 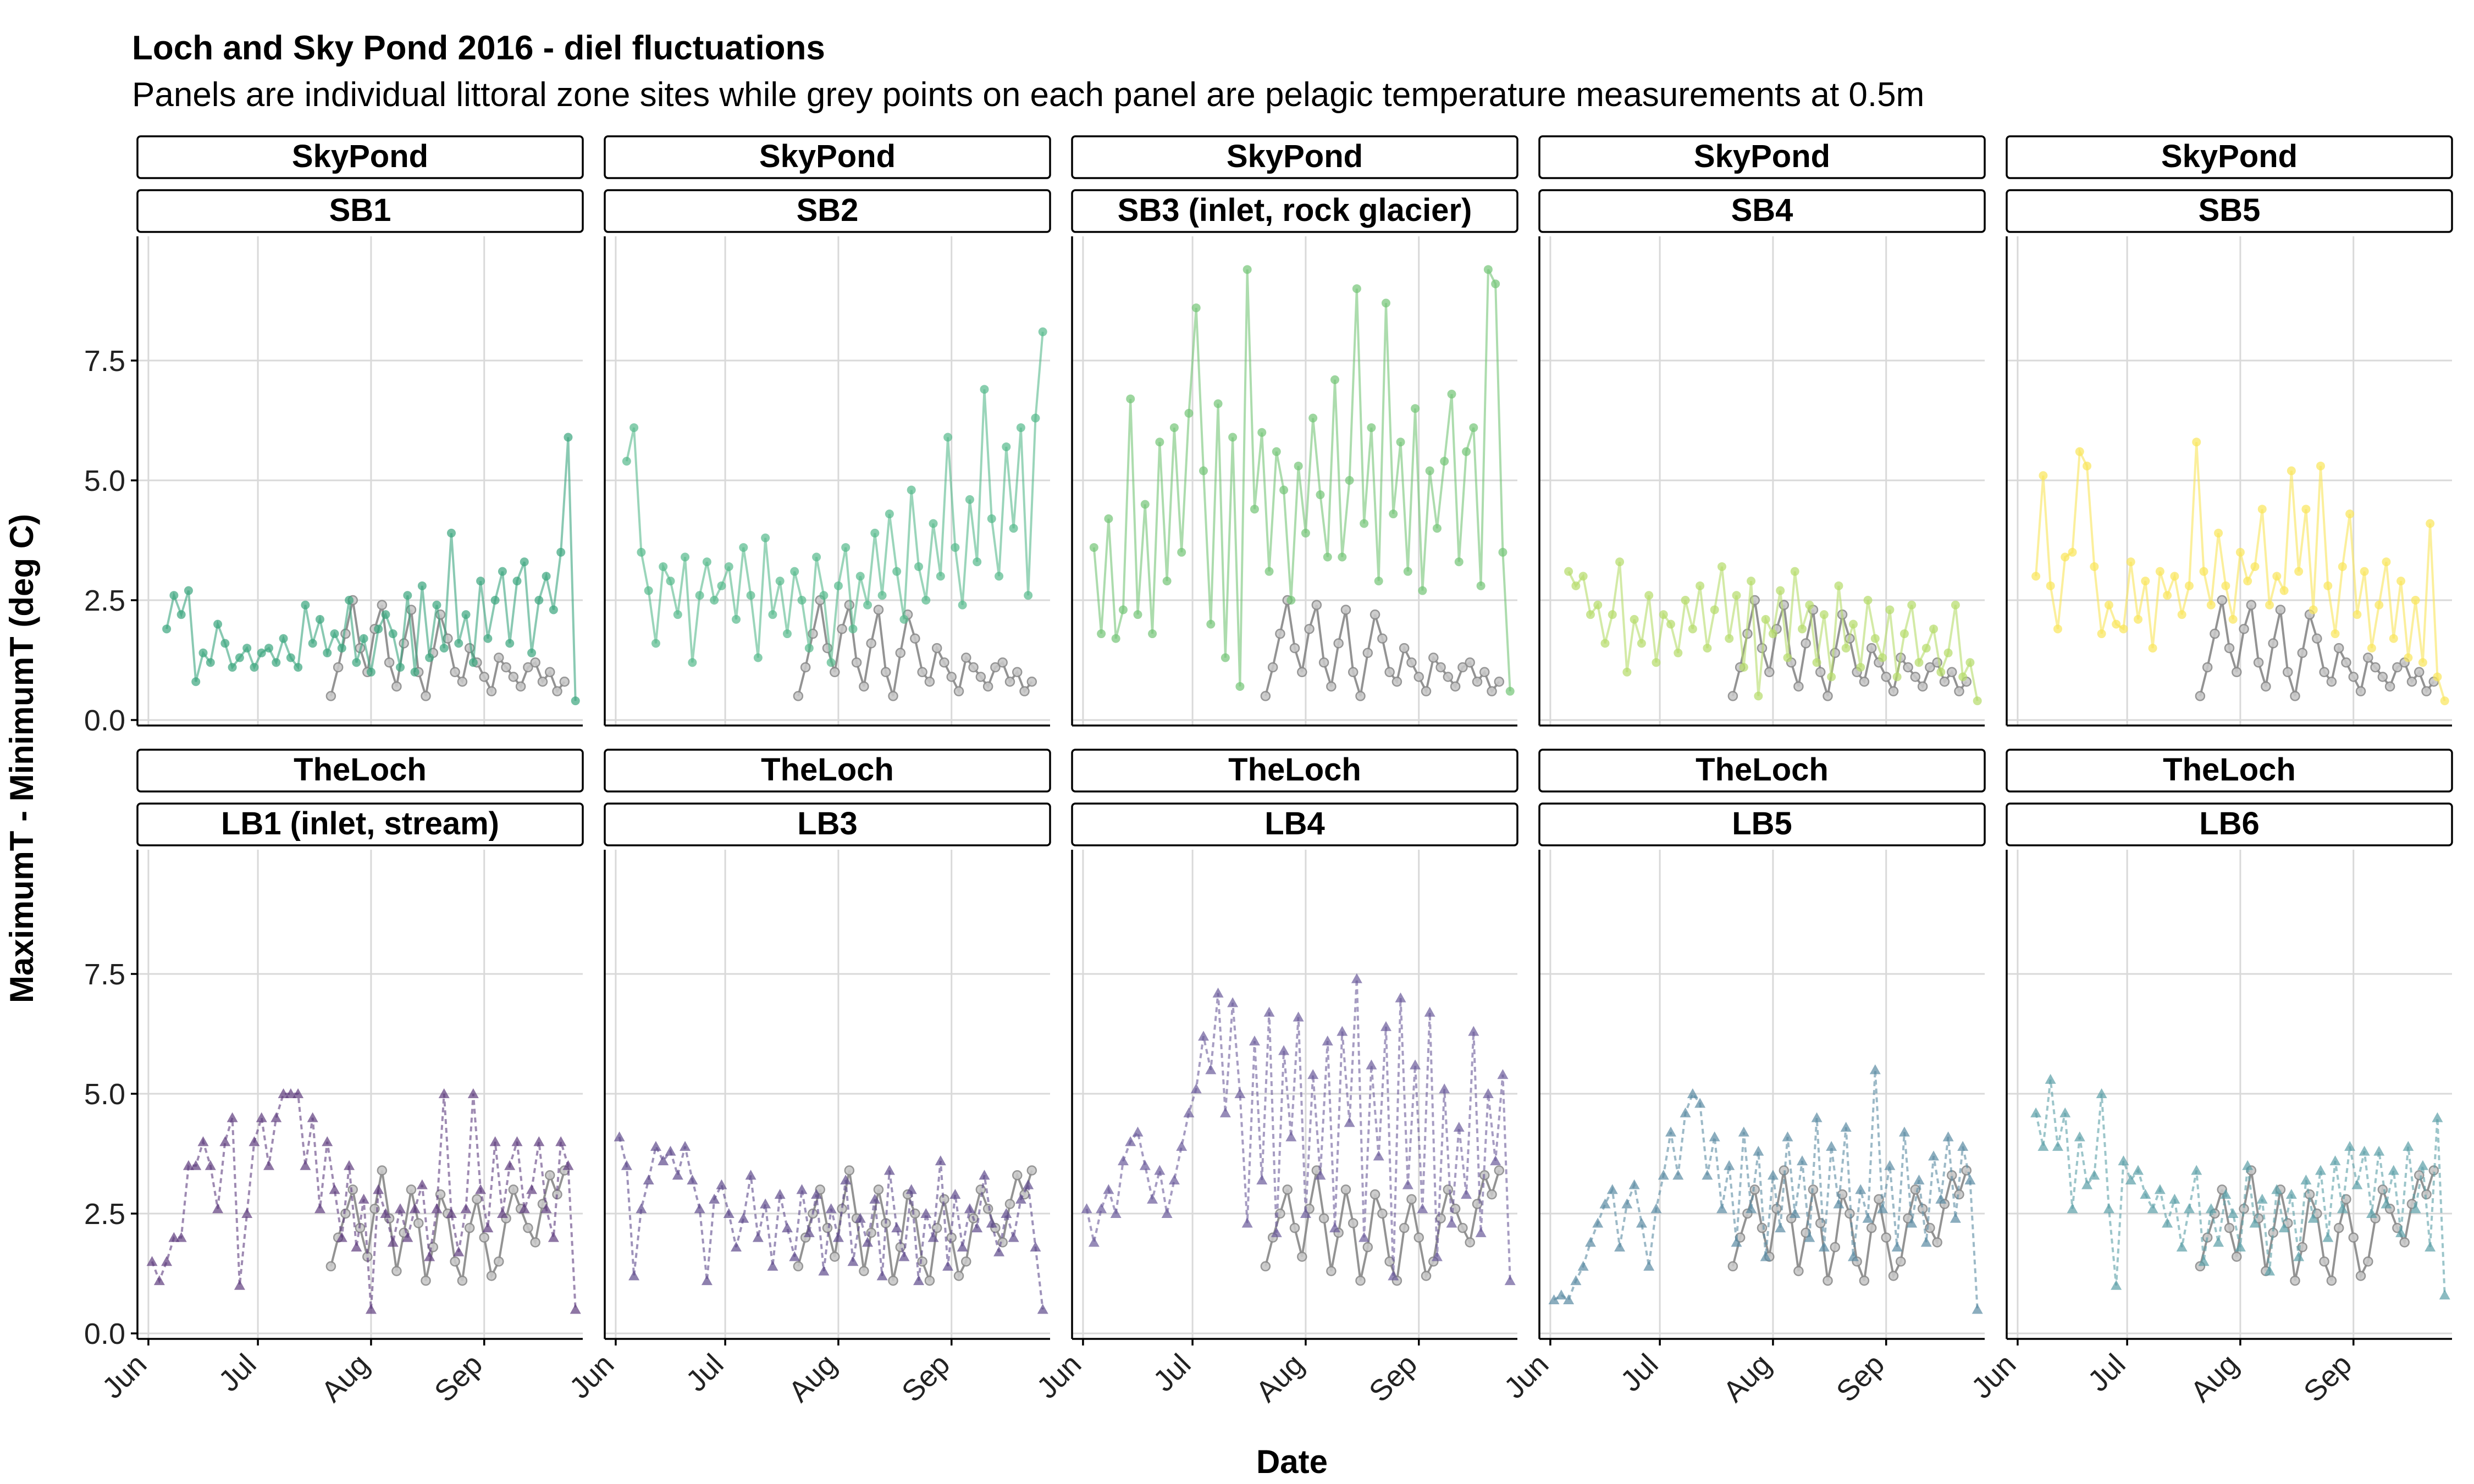 What do you see at coordinates (1762, 210) in the screenshot?
I see `strip-site-label: SB4` at bounding box center [1762, 210].